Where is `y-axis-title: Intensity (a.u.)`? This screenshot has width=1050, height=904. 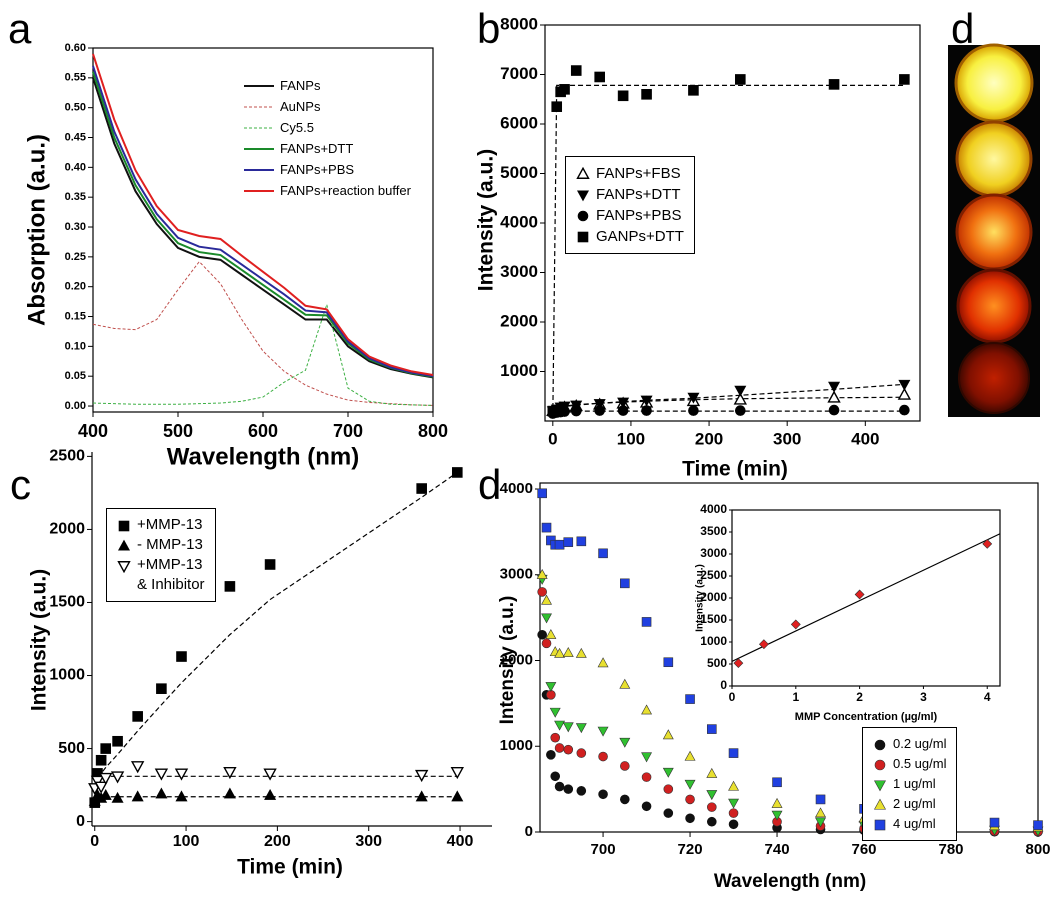 y-axis-title: Intensity (a.u.) is located at coordinates (486, 220).